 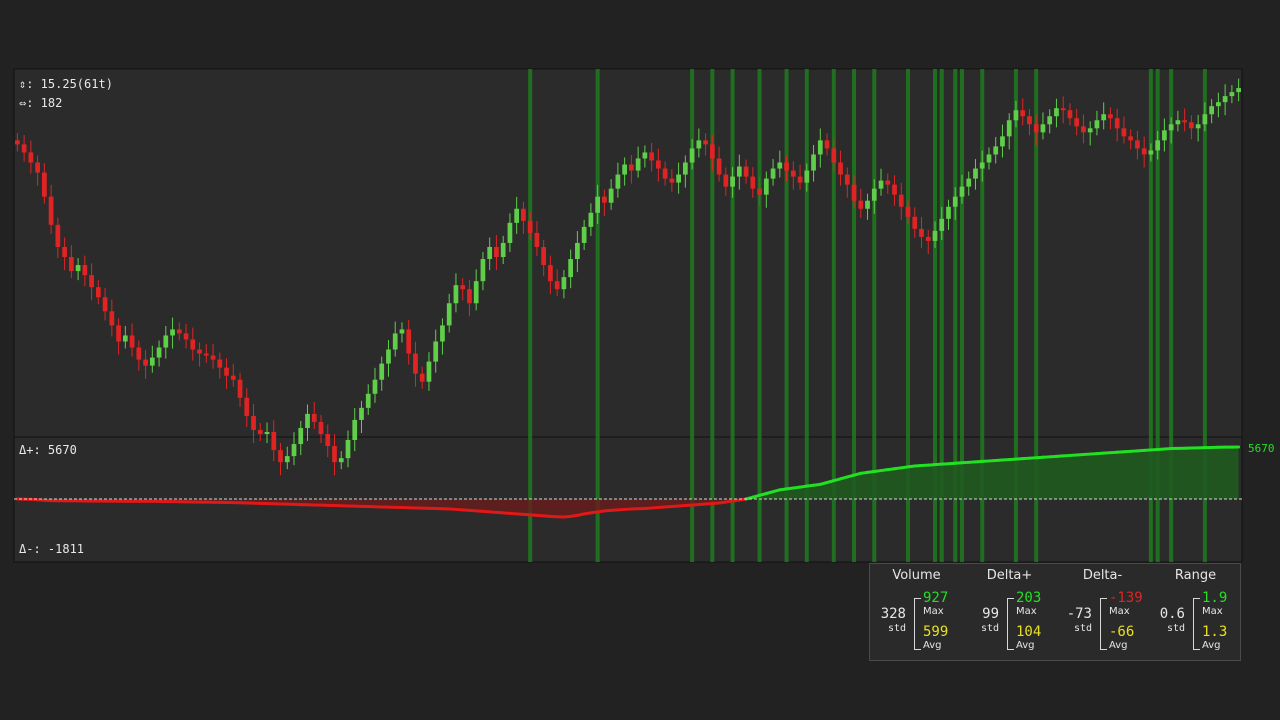 What do you see at coordinates (66, 84) in the screenshot?
I see `height-readout: ⇕: 15.25(61t)` at bounding box center [66, 84].